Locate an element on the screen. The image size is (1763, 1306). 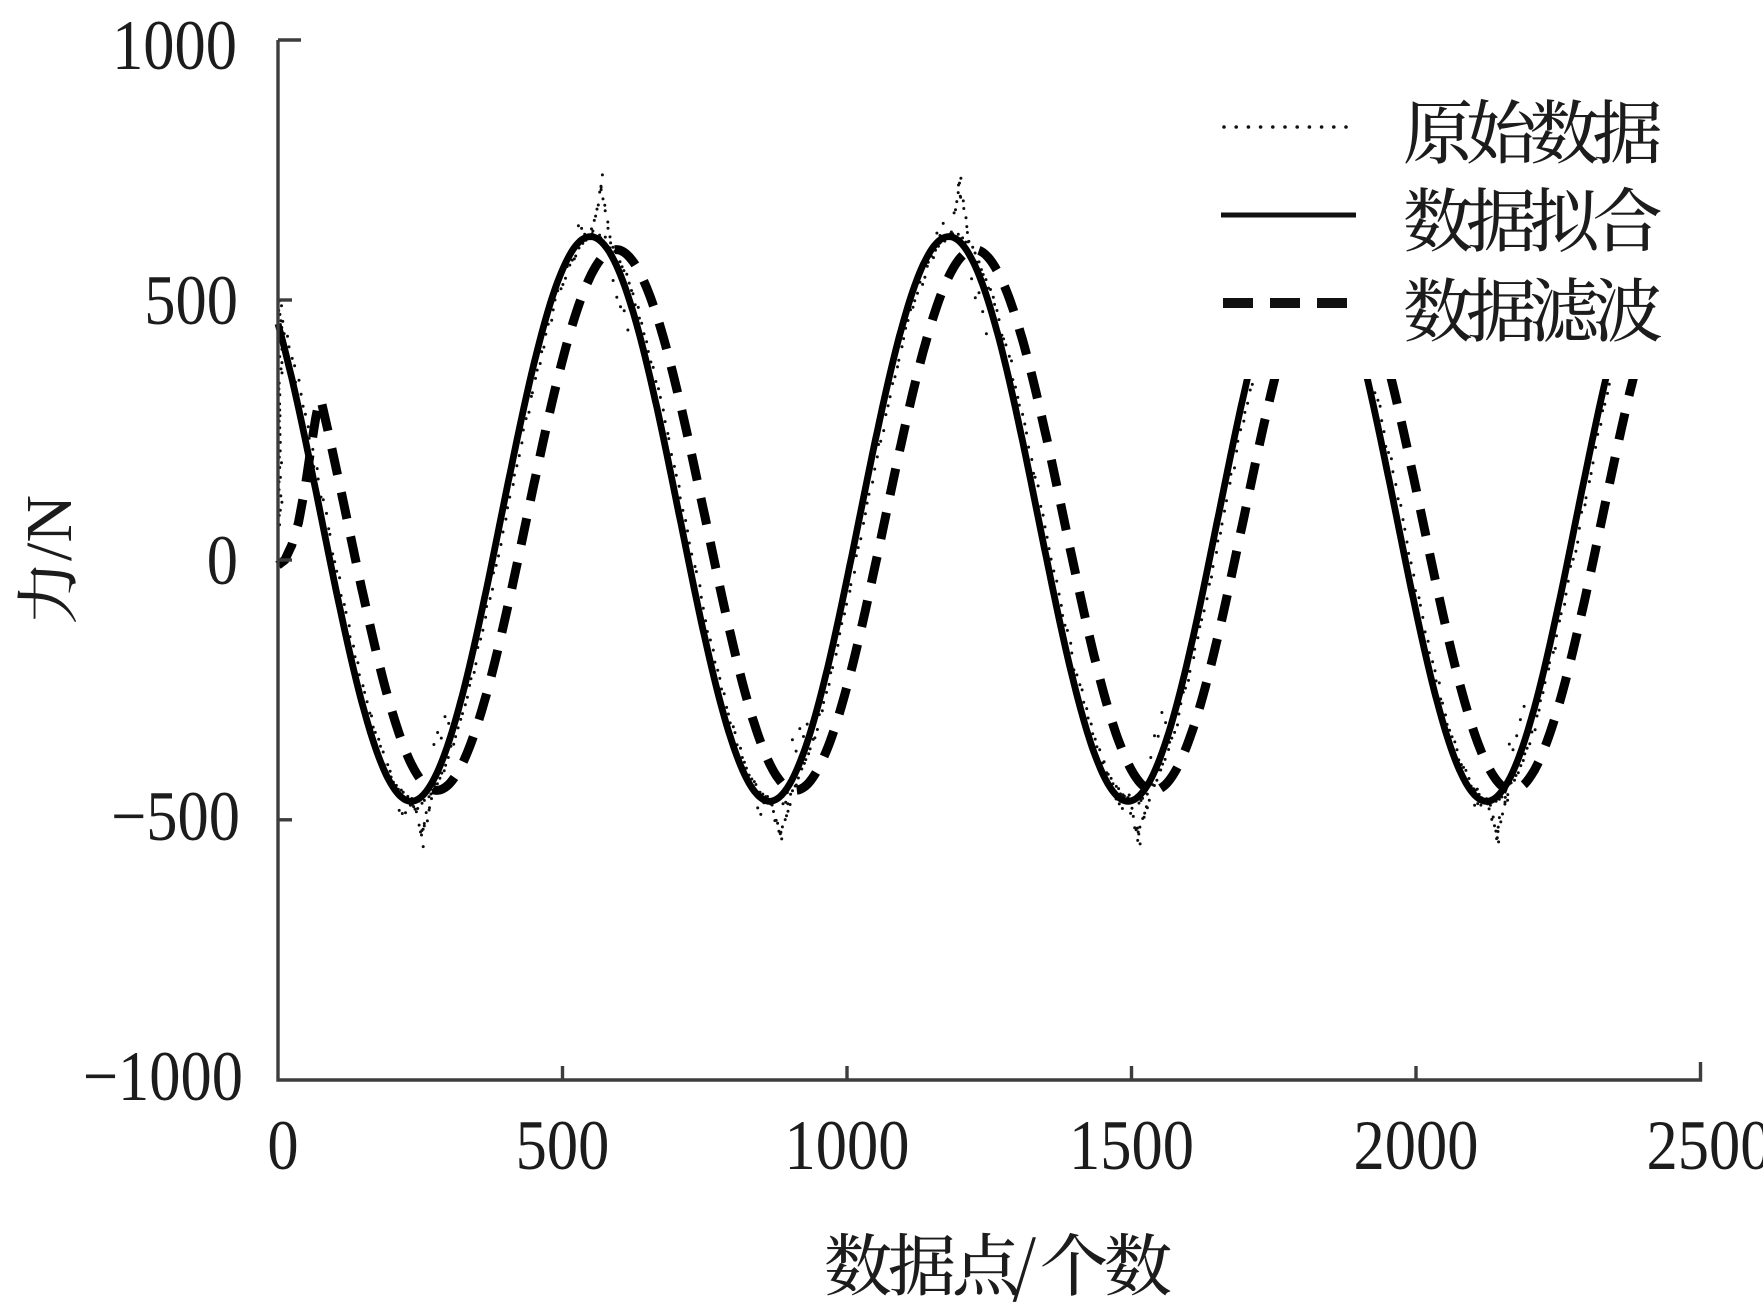
svg-text: 1500 is located at coordinates (1131, 1145).